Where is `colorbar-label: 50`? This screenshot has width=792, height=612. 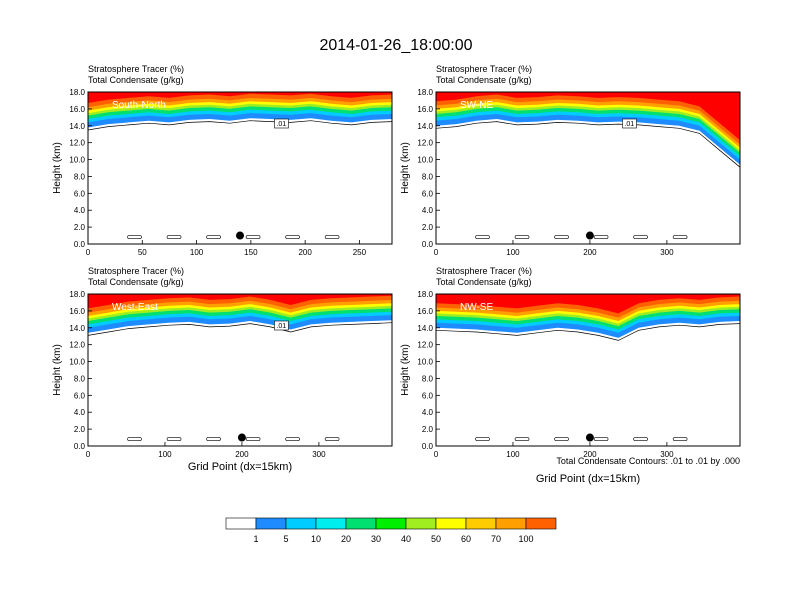
colorbar-label: 50 is located at coordinates (436, 539).